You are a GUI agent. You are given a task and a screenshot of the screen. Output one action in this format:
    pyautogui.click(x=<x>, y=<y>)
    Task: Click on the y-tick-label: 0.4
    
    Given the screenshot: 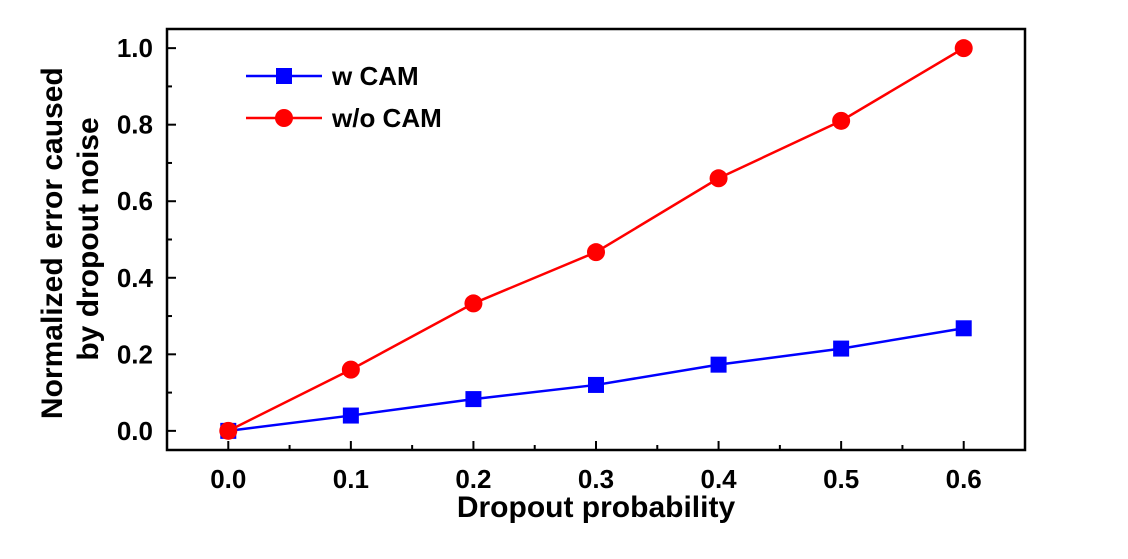 What is the action you would take?
    pyautogui.click(x=135, y=278)
    